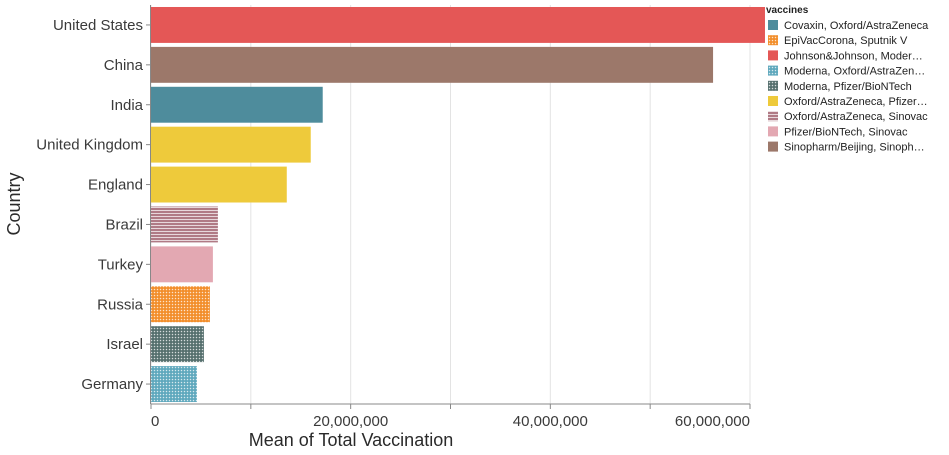 The height and width of the screenshot is (455, 949). Describe the element at coordinates (848, 87) in the screenshot. I see `legend-label: Moderna, Pfizer/BioNTech` at that location.